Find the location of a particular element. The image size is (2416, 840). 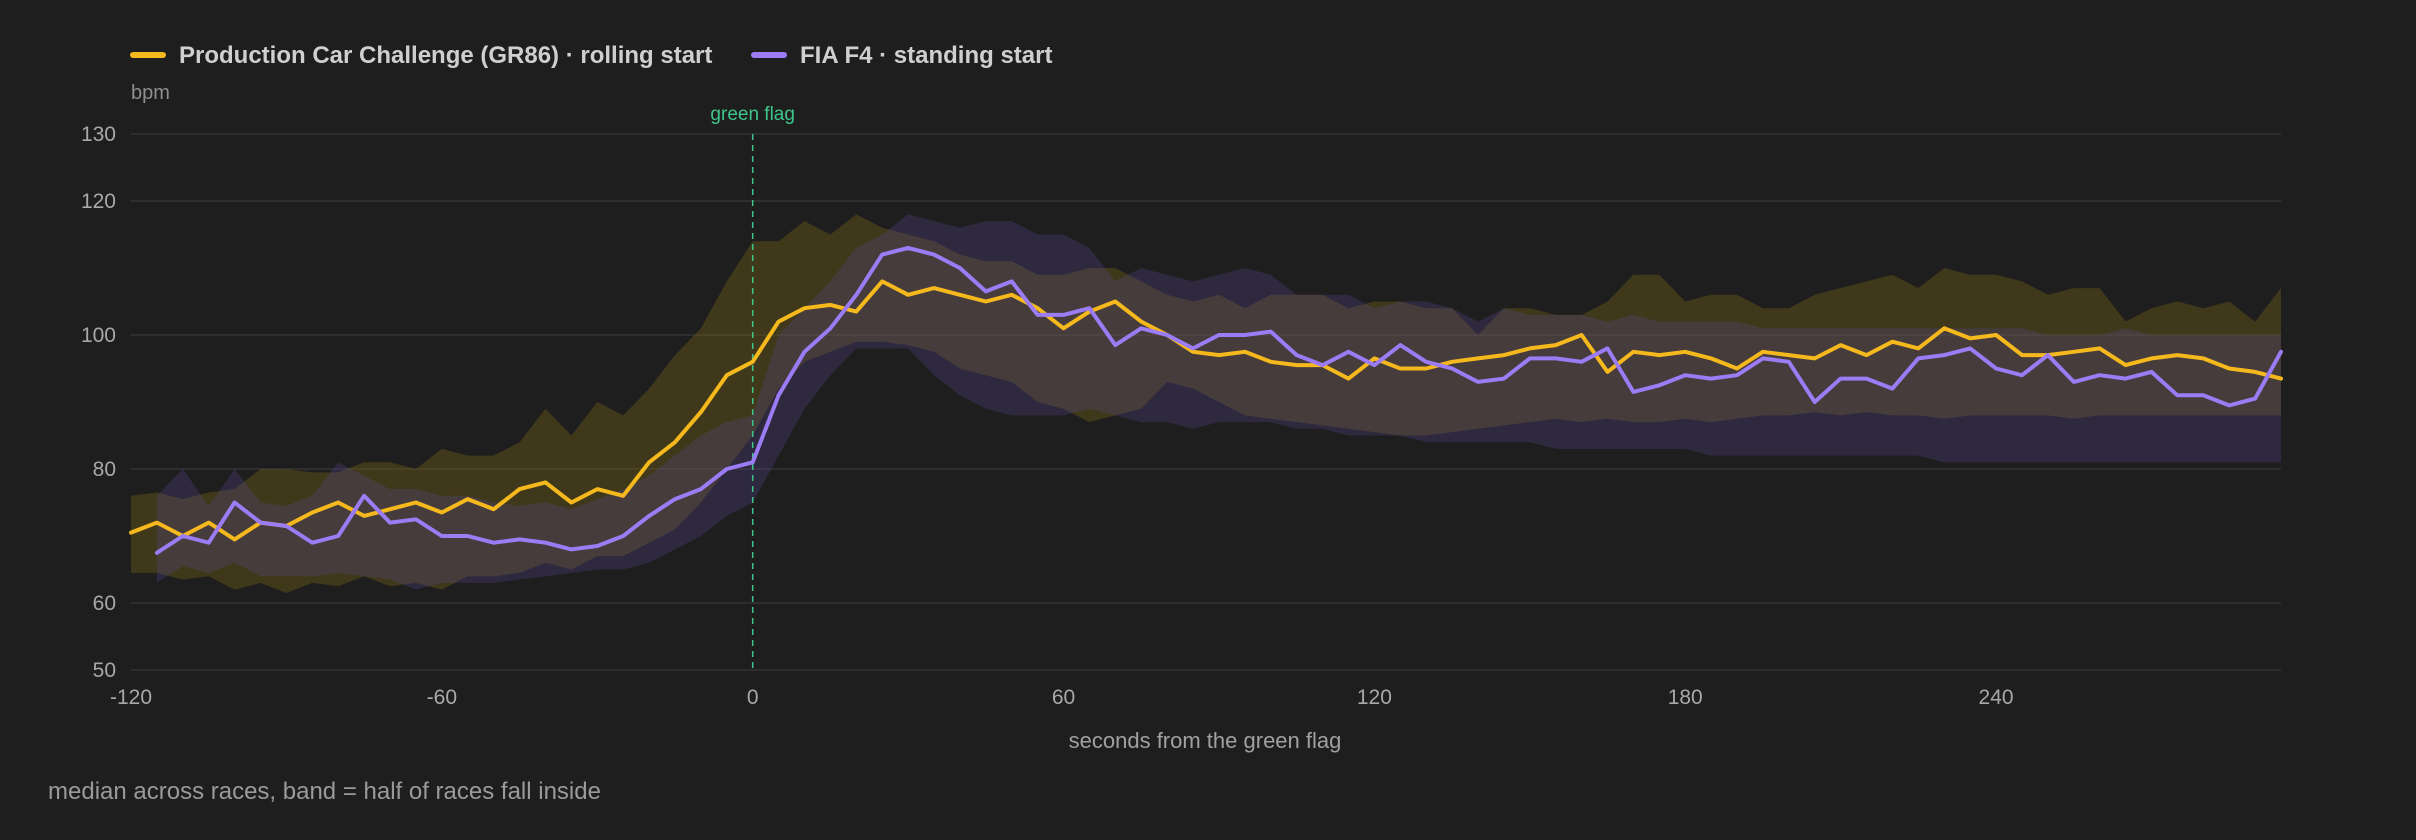

x-axis-title: seconds from the green flag is located at coordinates (1205, 740).